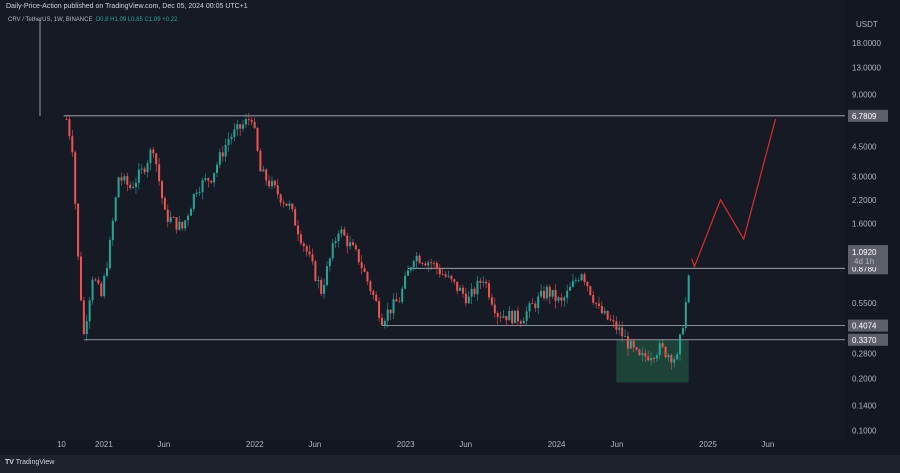 This screenshot has height=473, width=900. I want to click on projection-path, so click(734, 193).